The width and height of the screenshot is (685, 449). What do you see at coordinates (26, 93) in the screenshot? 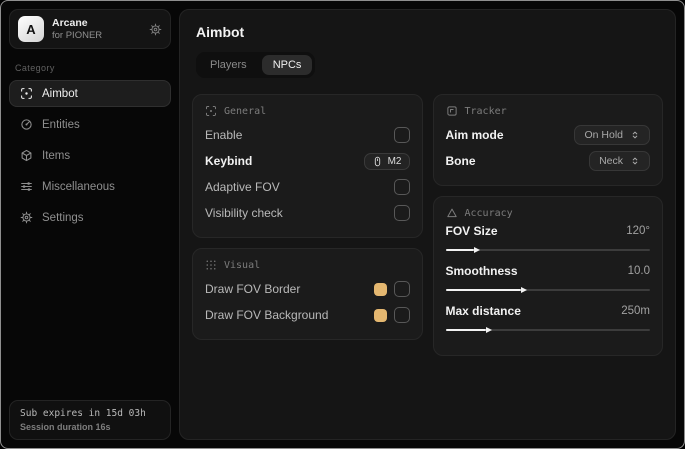
I see `crosshair-icon` at bounding box center [26, 93].